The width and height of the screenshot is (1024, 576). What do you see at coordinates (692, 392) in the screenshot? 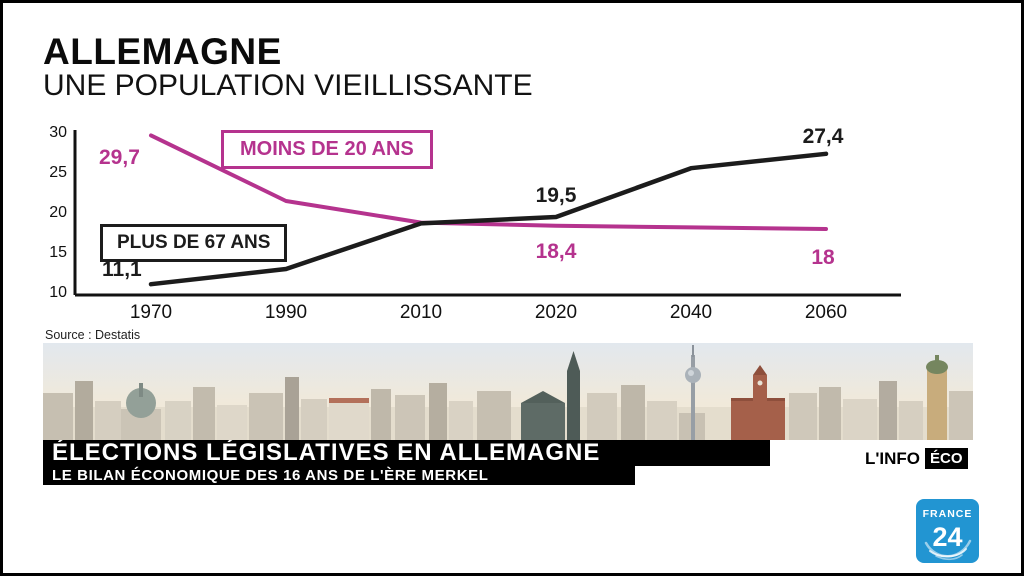
I see `tv-tower-icon` at bounding box center [692, 392].